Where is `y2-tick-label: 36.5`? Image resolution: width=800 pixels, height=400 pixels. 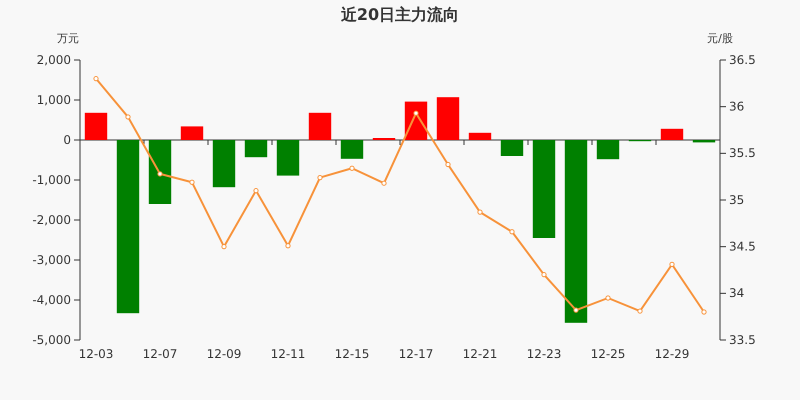
y2-tick-label: 36.5 is located at coordinates (742, 59).